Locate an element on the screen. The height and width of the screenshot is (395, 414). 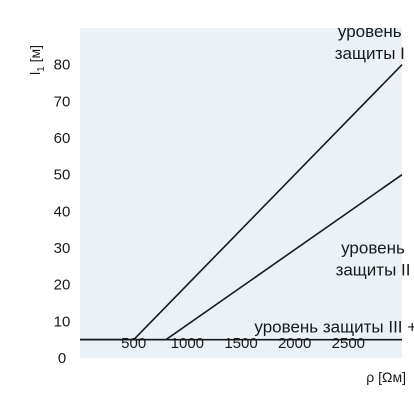
annotation-line: уровень защиты III + IV is located at coordinates (334, 326).